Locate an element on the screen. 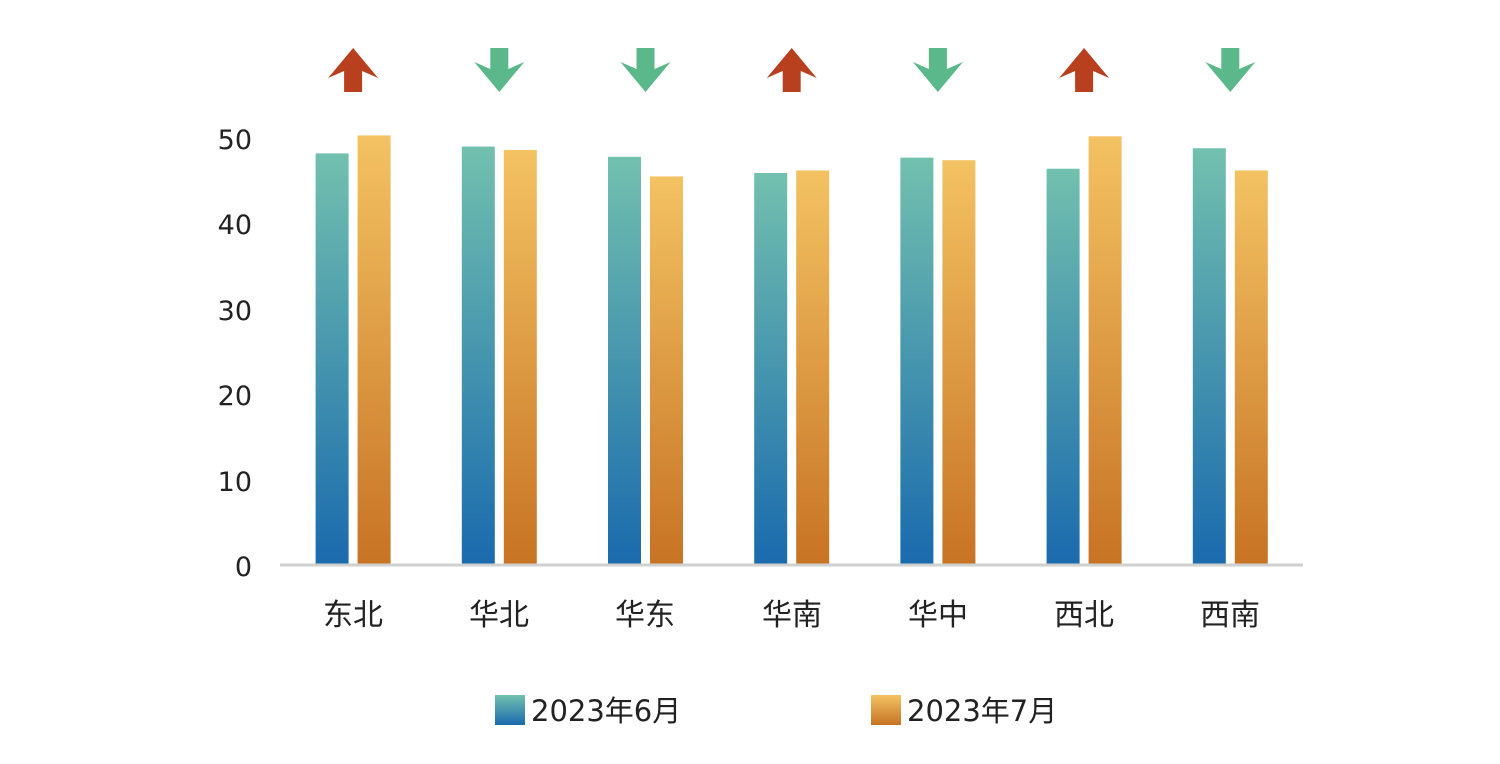  y-tick-label: 50 is located at coordinates (235, 140).